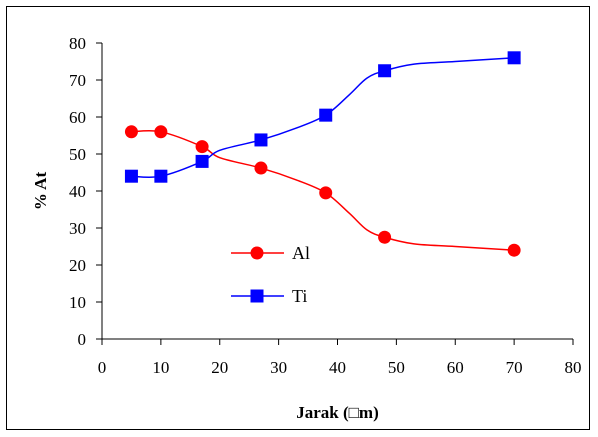 The image size is (598, 437). I want to click on y-tick-label: 60, so click(77, 117).